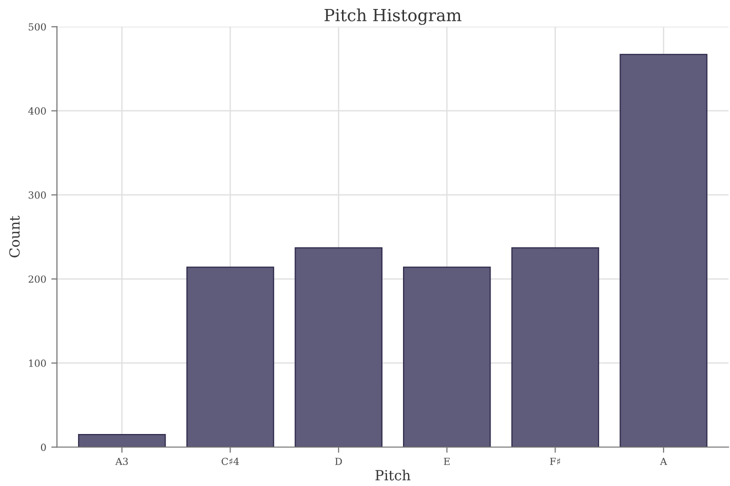 Image resolution: width=730 pixels, height=486 pixels. Describe the element at coordinates (393, 16) in the screenshot. I see `chart-title: Pitch Histogram` at that location.